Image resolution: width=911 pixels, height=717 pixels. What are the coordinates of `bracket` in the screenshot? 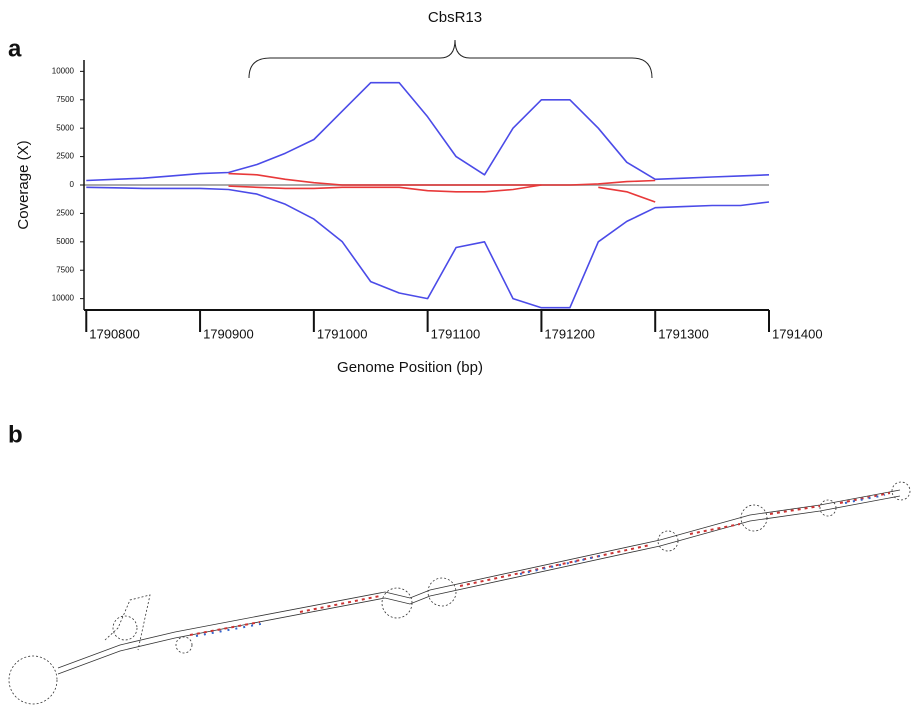 It's located at (450, 59).